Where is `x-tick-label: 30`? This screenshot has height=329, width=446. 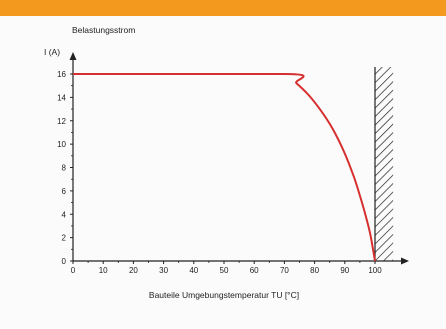
x-tick-label: 30 is located at coordinates (163, 270).